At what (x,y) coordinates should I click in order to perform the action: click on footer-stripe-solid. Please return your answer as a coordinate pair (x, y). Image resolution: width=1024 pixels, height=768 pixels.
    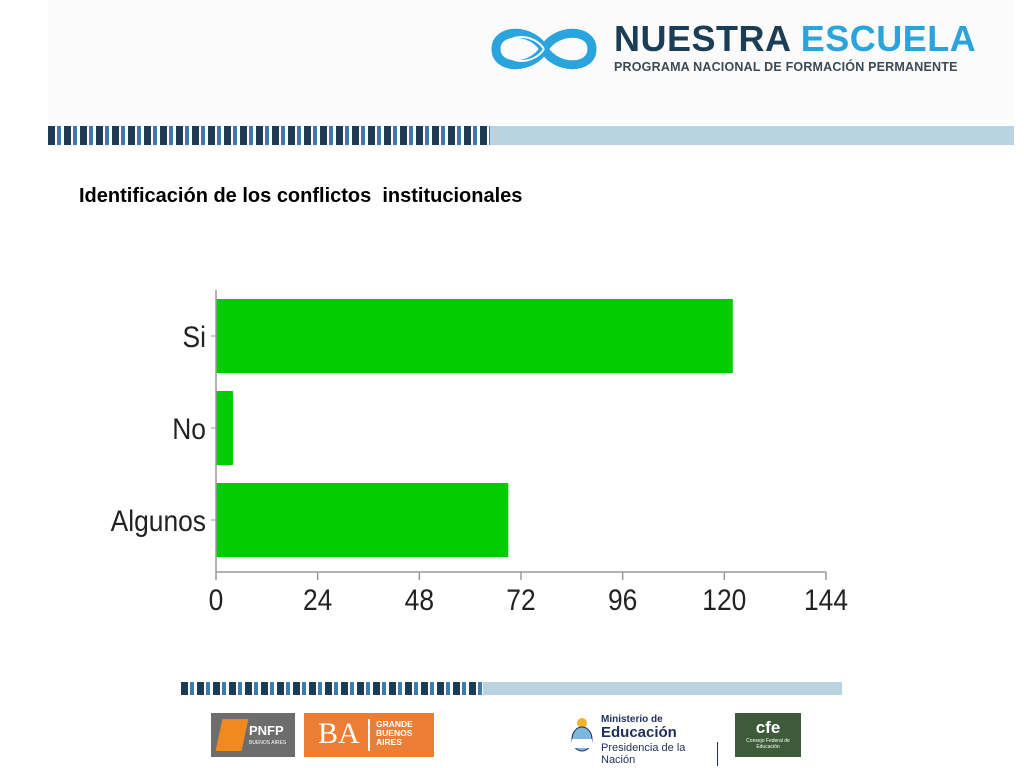
    Looking at the image, I should click on (662, 688).